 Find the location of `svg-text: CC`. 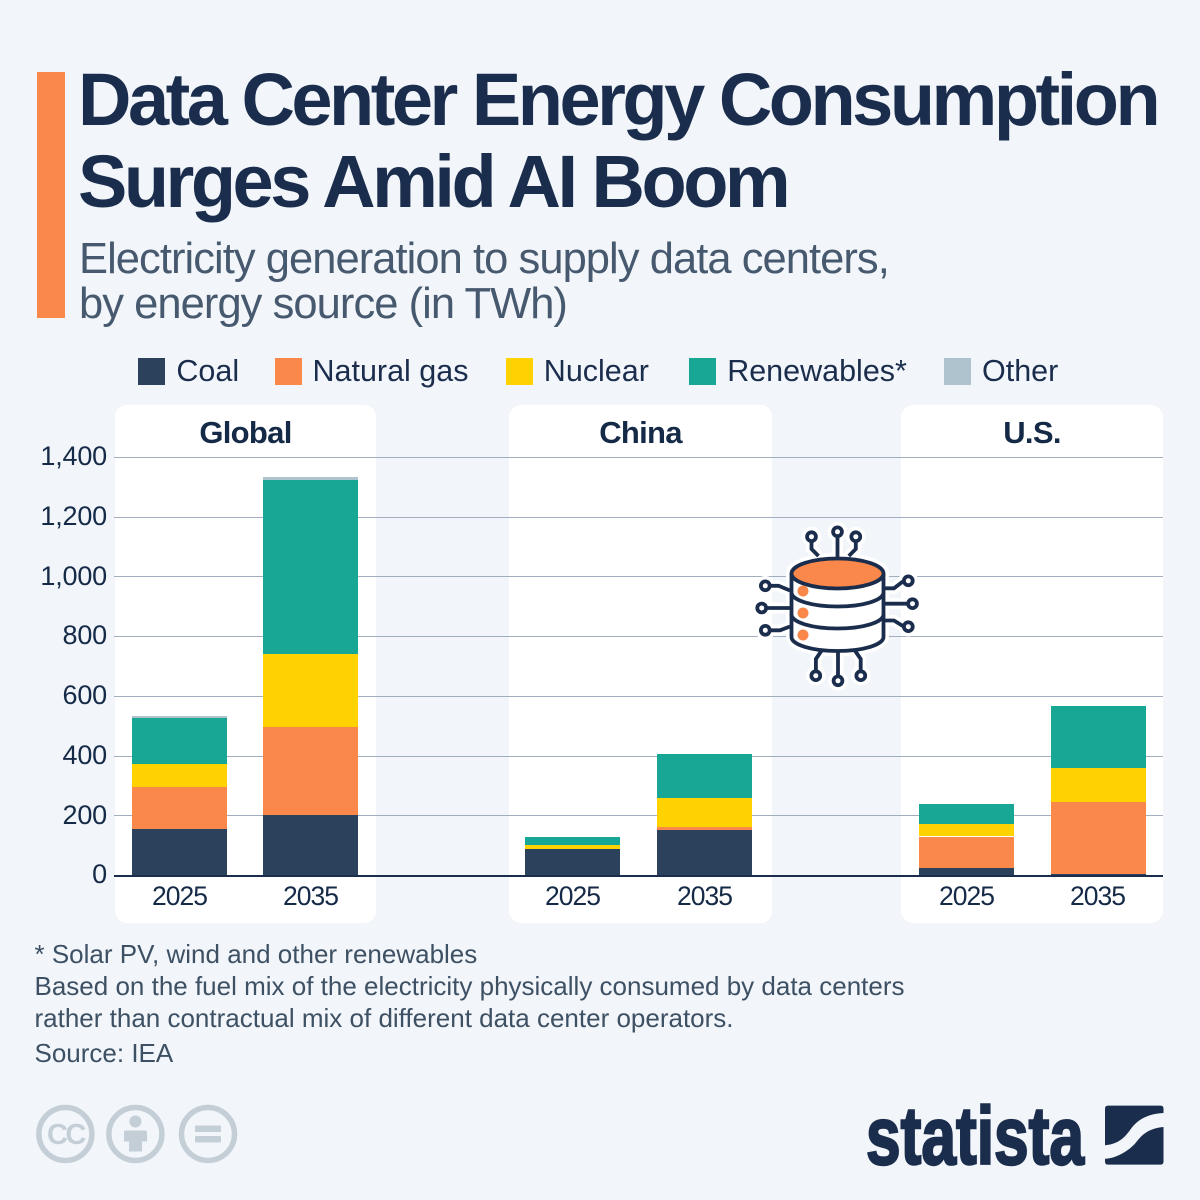

svg-text: CC is located at coordinates (66, 1135).